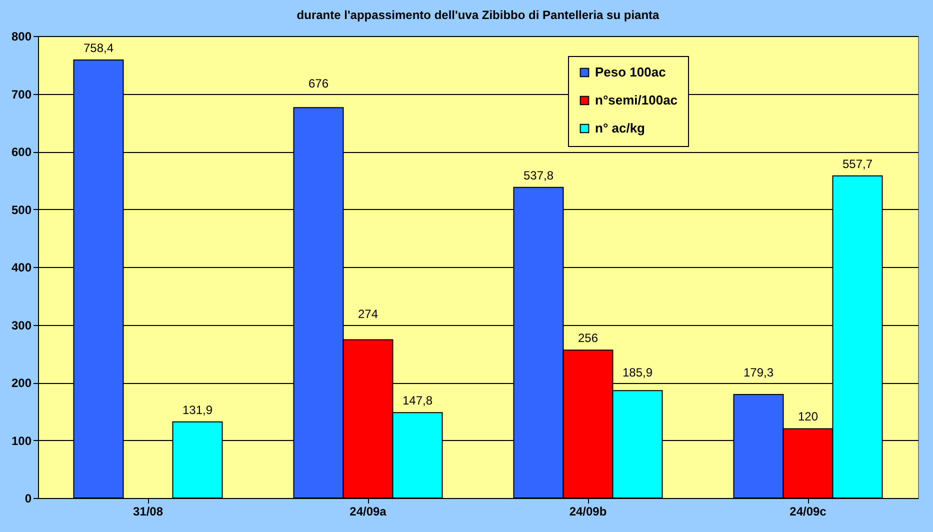 The image size is (933, 532). What do you see at coordinates (478, 15) in the screenshot?
I see `chart-title: durante l'appassimento dell'uva Zibibbo di Pantelleria su pianta` at bounding box center [478, 15].